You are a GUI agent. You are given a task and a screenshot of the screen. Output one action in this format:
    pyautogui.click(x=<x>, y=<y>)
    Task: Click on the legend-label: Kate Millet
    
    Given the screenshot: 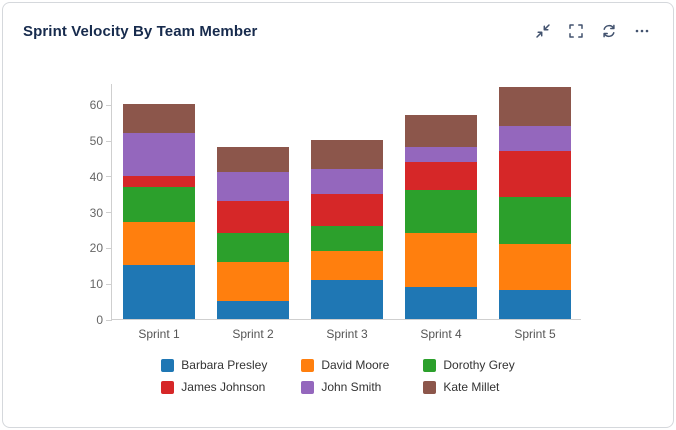 What is the action you would take?
    pyautogui.click(x=471, y=387)
    